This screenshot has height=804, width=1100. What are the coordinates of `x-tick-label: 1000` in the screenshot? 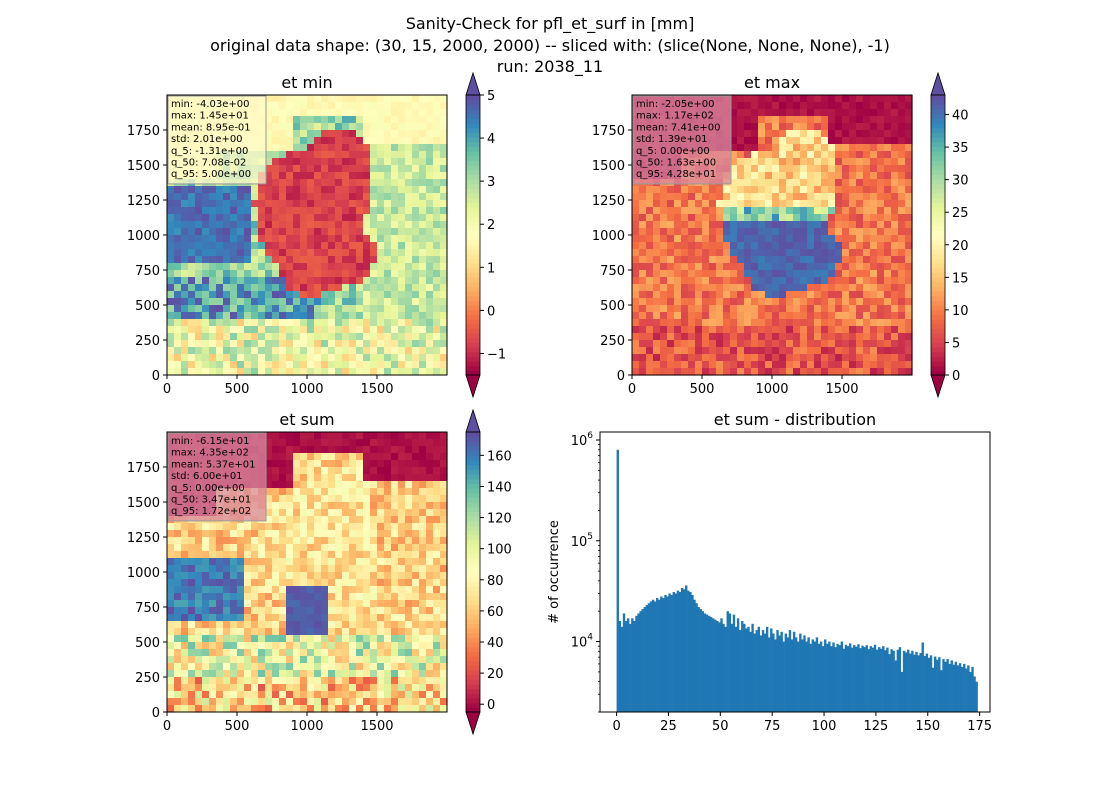 It's located at (306, 389).